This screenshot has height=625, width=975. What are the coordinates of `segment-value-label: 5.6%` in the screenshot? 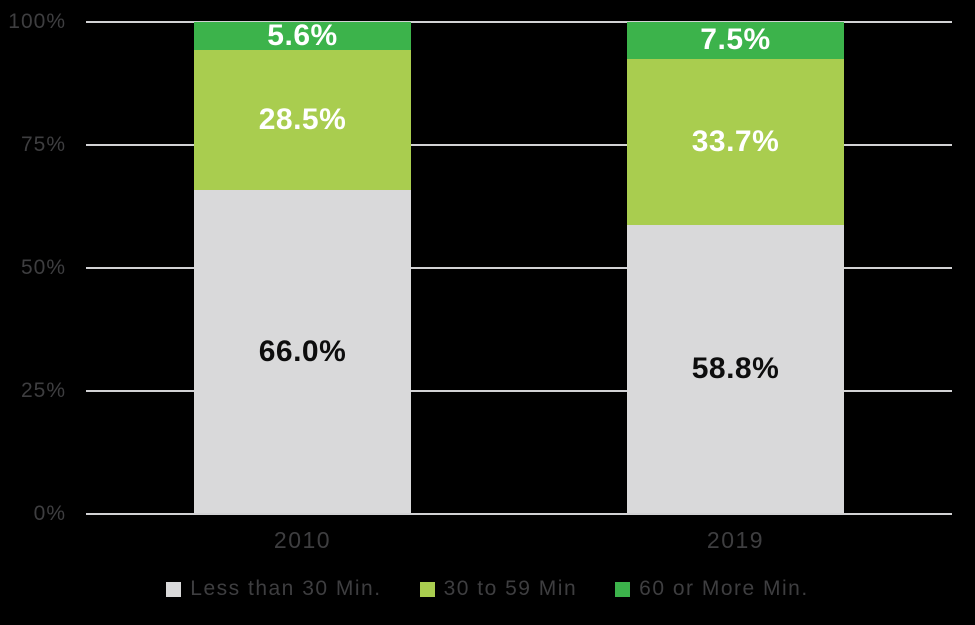 It's located at (302, 35).